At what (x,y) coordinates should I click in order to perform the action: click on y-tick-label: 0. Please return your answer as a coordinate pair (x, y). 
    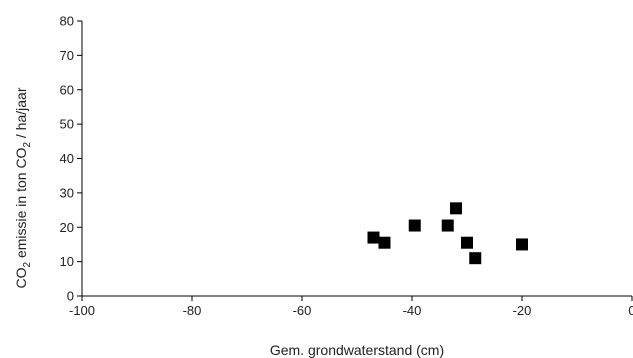
    Looking at the image, I should click on (70, 296).